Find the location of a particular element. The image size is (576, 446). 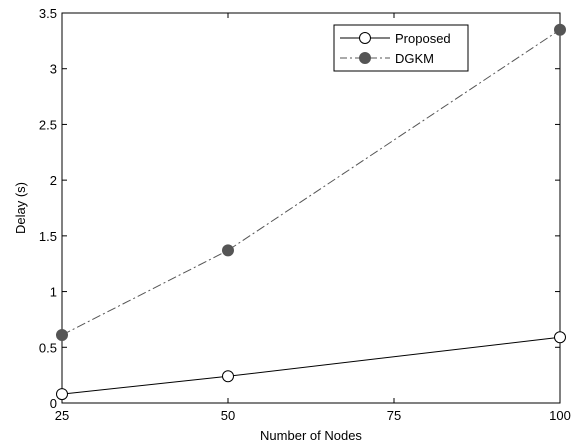

x-tick-label: 100 is located at coordinates (560, 415).